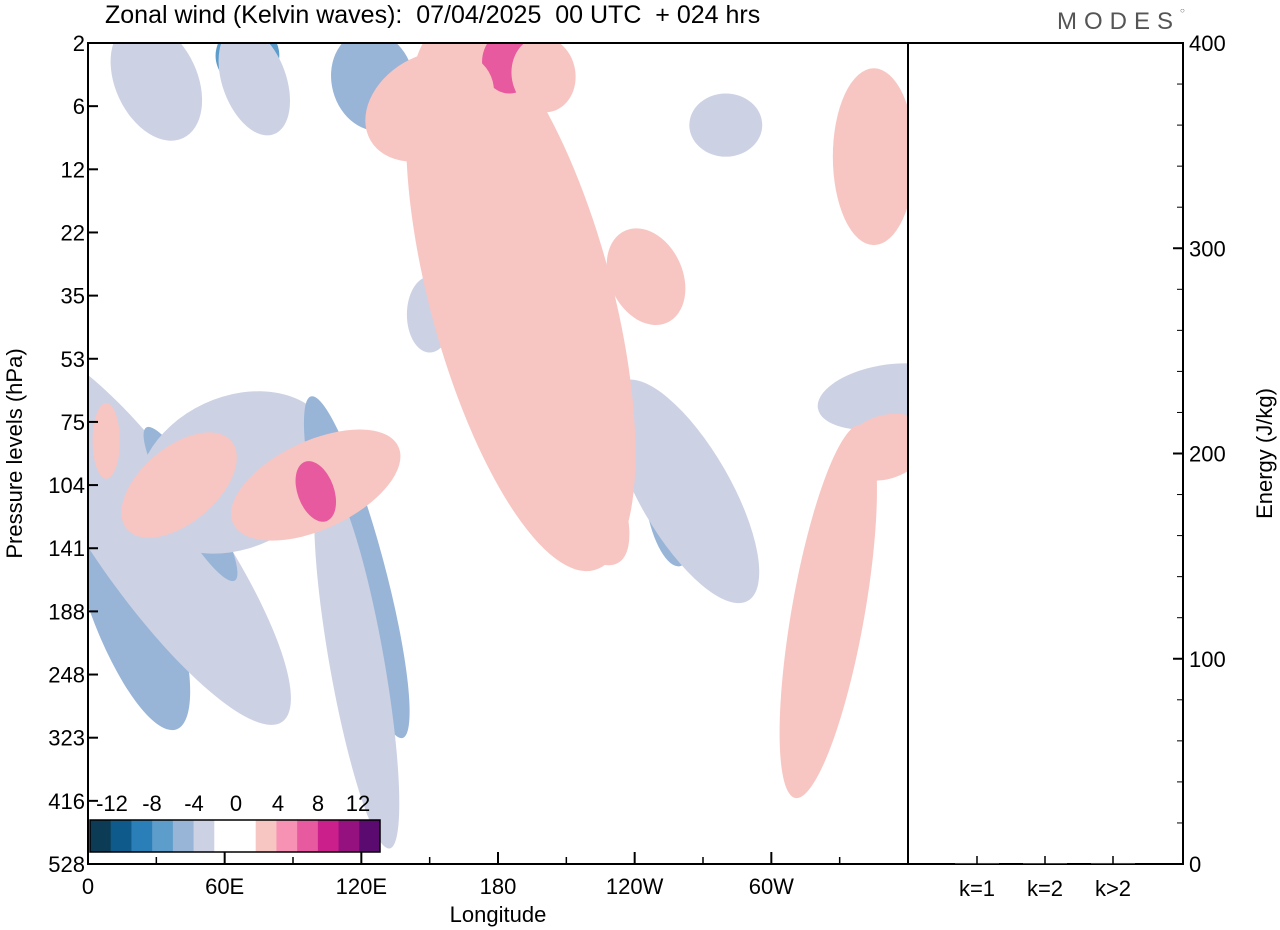  I want to click on energy-tick-label: 100, so click(1207, 659).